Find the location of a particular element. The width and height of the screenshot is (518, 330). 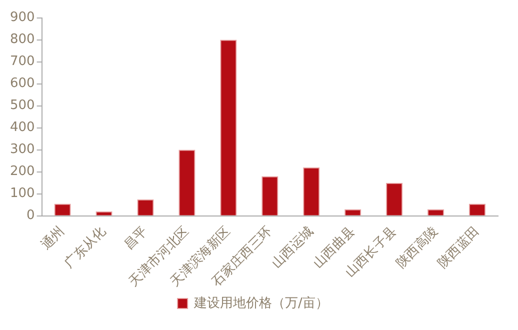

y-tick-label: 500 is located at coordinates (22, 106).